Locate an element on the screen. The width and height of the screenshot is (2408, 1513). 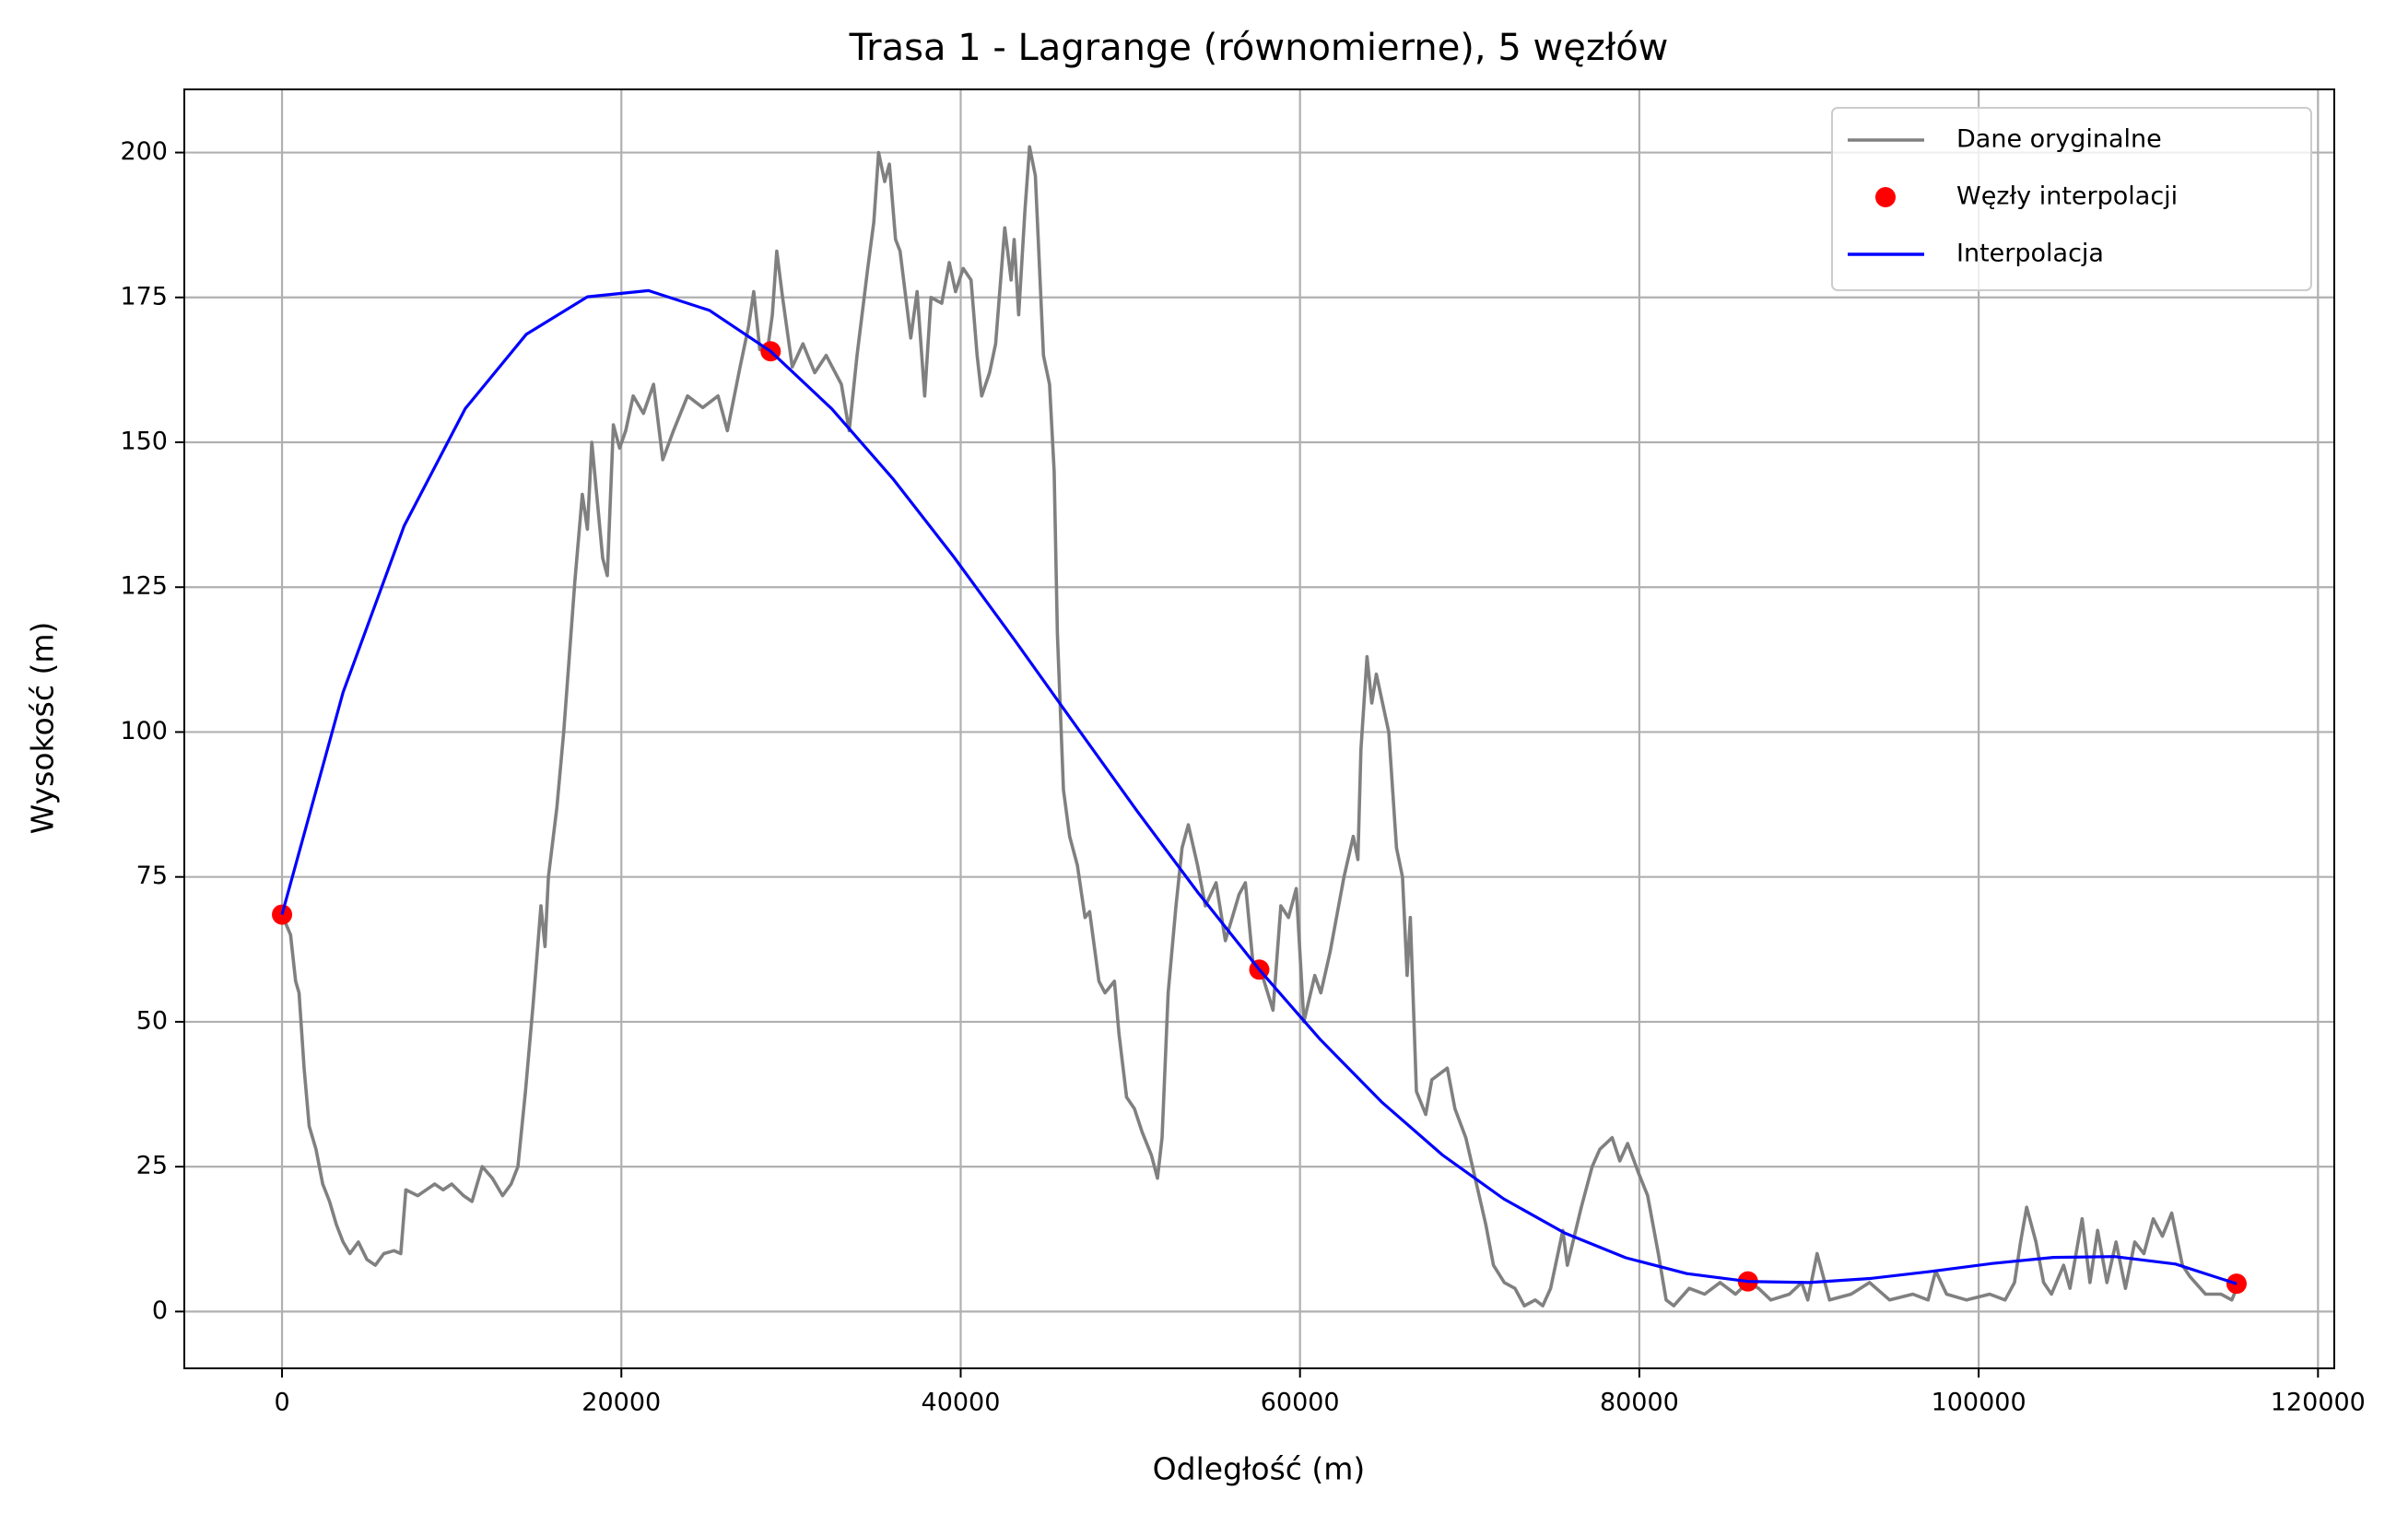
x-tick-label: 20000 is located at coordinates (621, 1403).